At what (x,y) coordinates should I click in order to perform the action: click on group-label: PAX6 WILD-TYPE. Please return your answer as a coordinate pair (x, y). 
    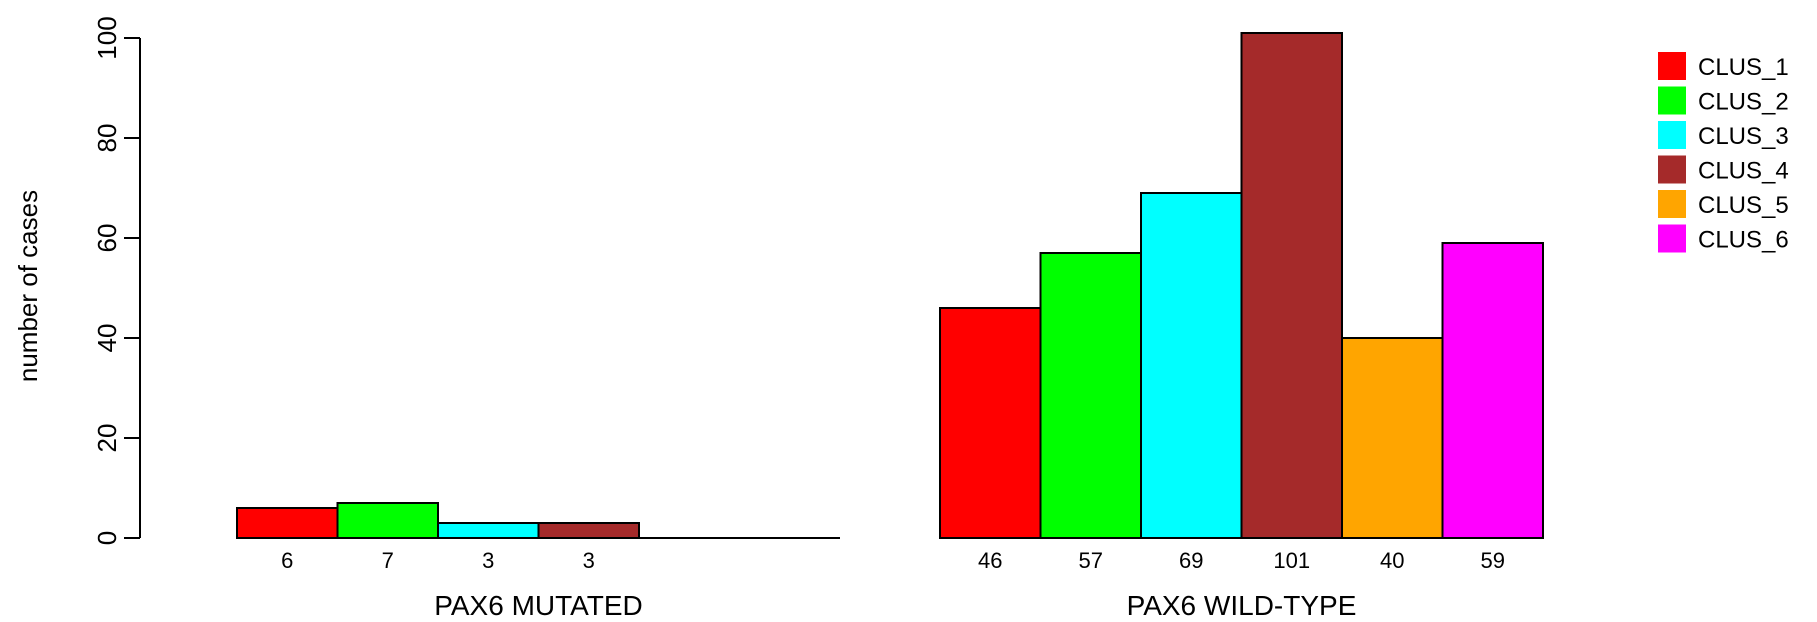
    Looking at the image, I should click on (1242, 605).